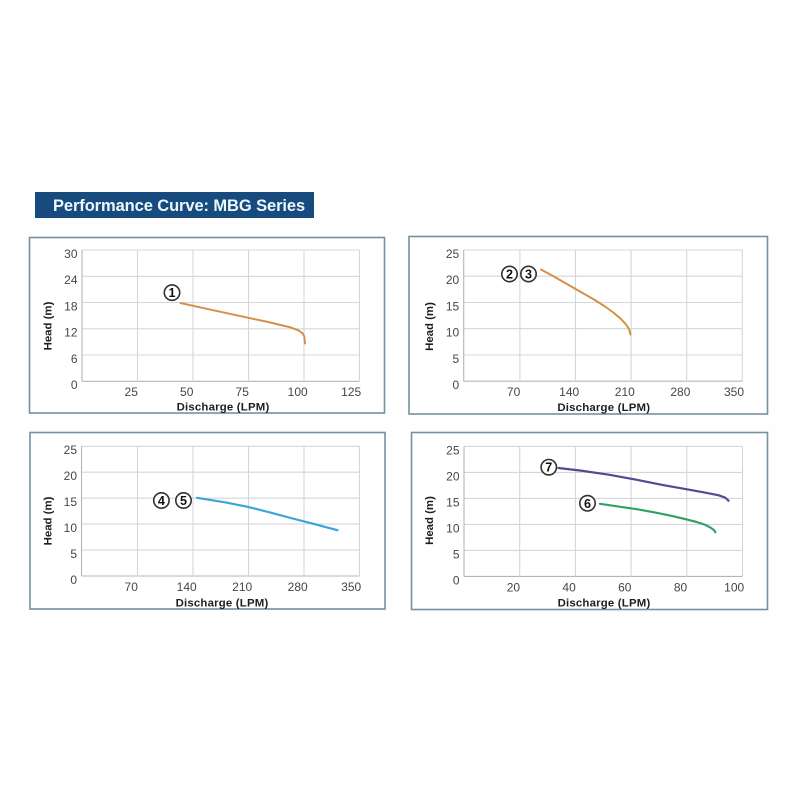 This screenshot has height=805, width=800. What do you see at coordinates (351, 392) in the screenshot?
I see `svg-text: 125` at bounding box center [351, 392].